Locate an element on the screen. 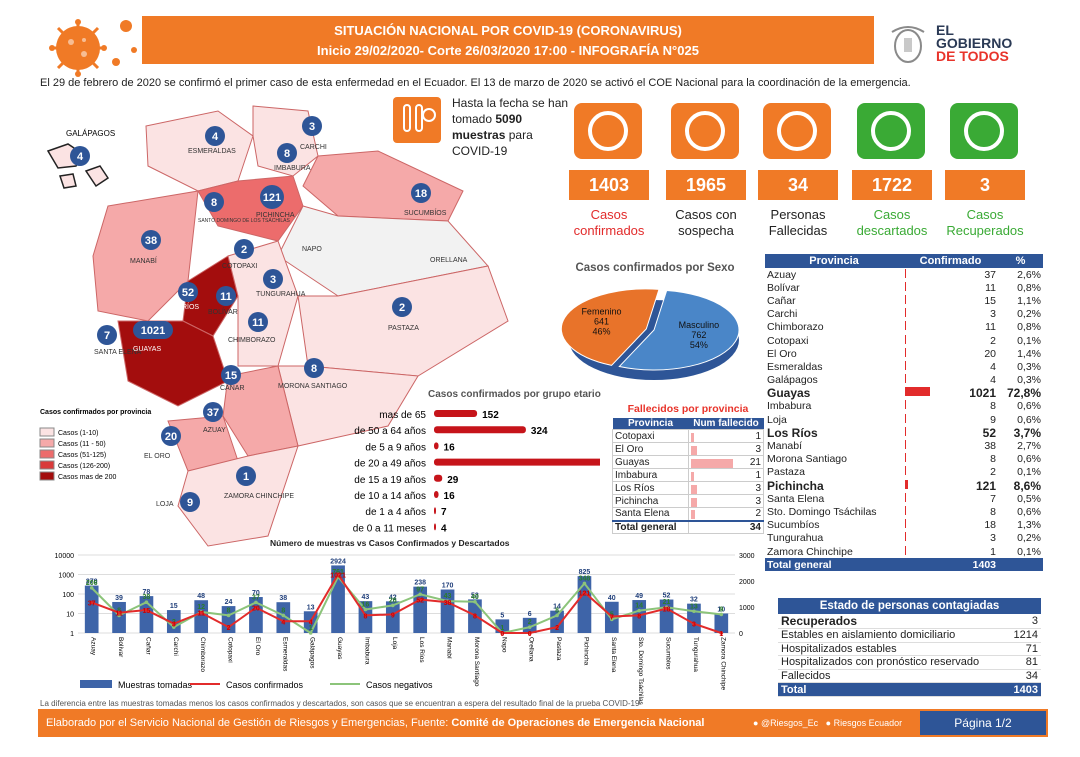 The height and width of the screenshot is (757, 1080). y-left-tick: 10 is located at coordinates (70, 615).